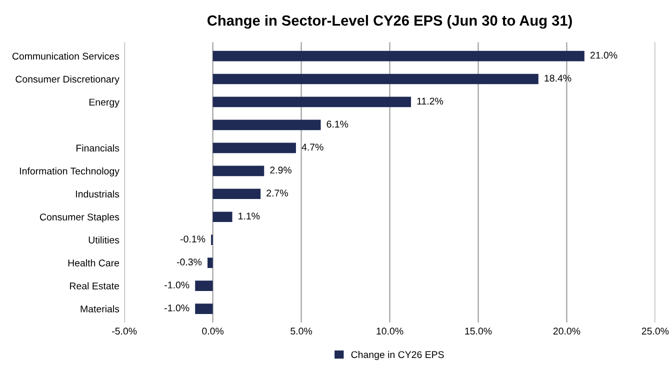 This screenshot has width=672, height=384. What do you see at coordinates (301, 331) in the screenshot?
I see `x-tick-label: 5.0%` at bounding box center [301, 331].